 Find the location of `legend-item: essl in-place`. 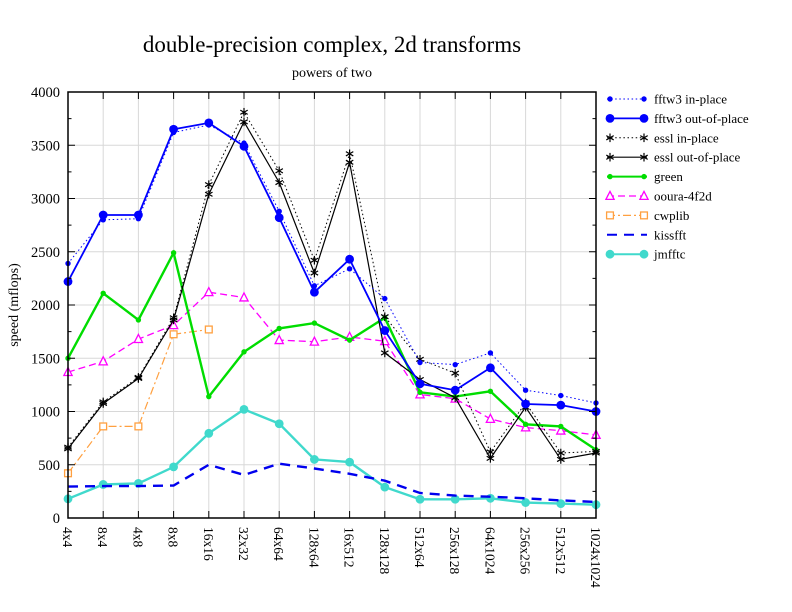

legend-item: essl in-place is located at coordinates (662, 137).